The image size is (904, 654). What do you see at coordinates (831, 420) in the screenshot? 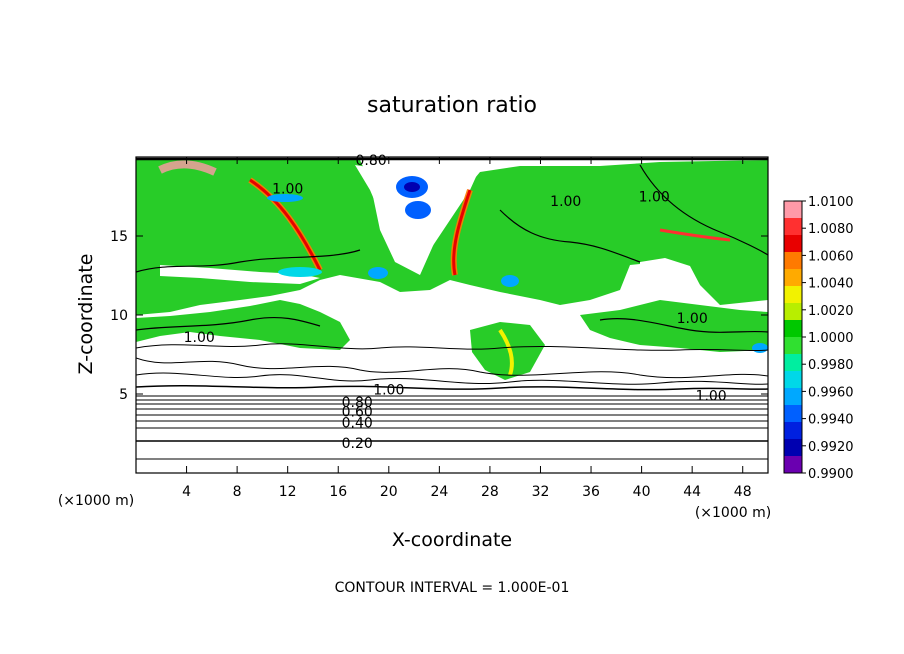
I see `colorbar-label: 0.9940` at bounding box center [831, 420].